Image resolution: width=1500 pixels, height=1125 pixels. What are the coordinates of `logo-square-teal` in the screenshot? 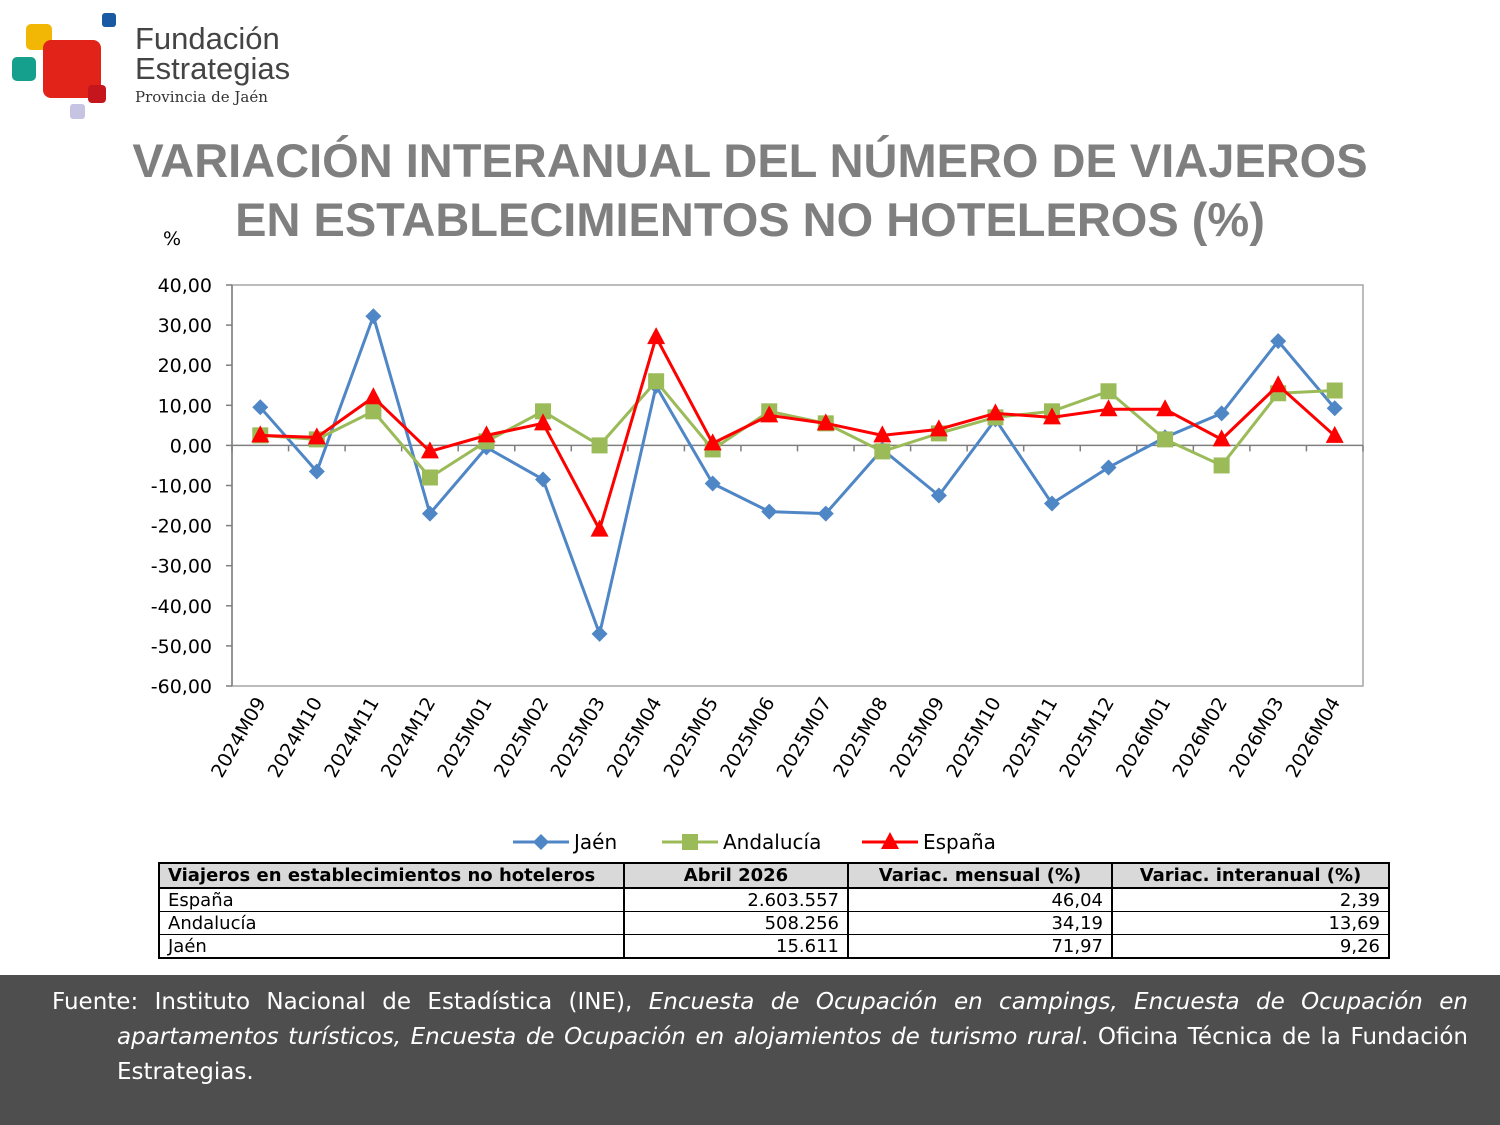 It's located at (24, 69).